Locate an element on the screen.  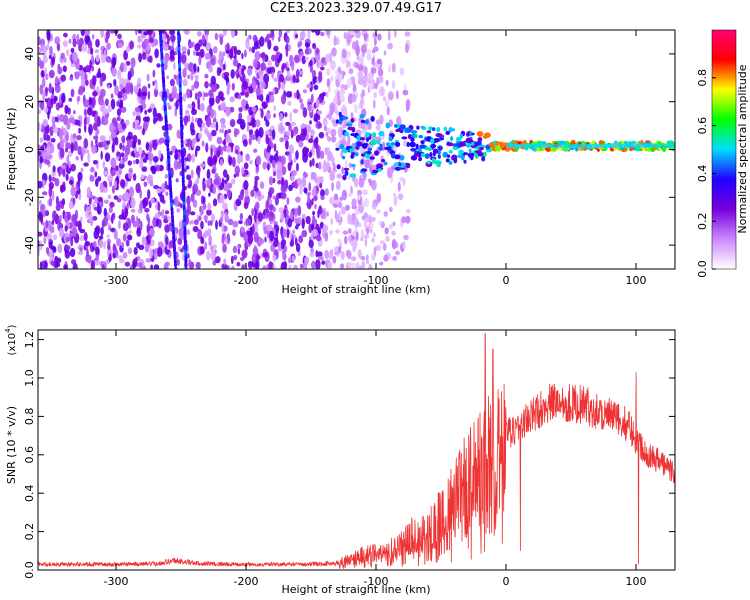
spectrogram-x-label: Height of straight line (km) is located at coordinates (355, 289).